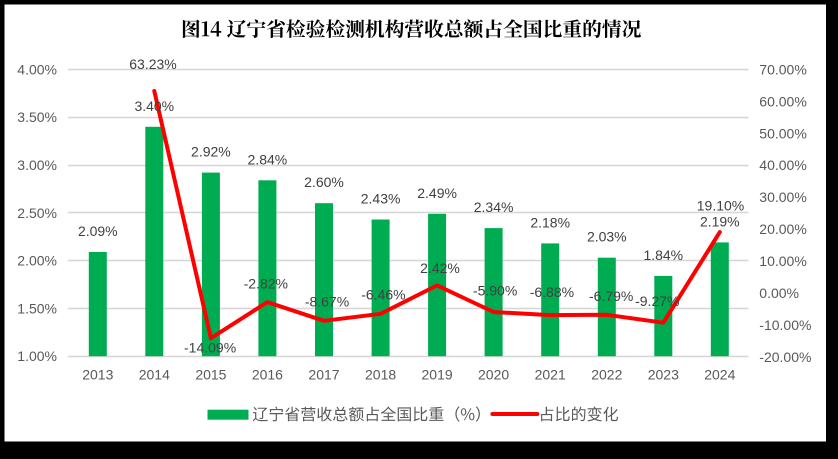 Image resolution: width=838 pixels, height=459 pixels. Describe the element at coordinates (210, 375) in the screenshot. I see `svg-text: 2015` at that location.